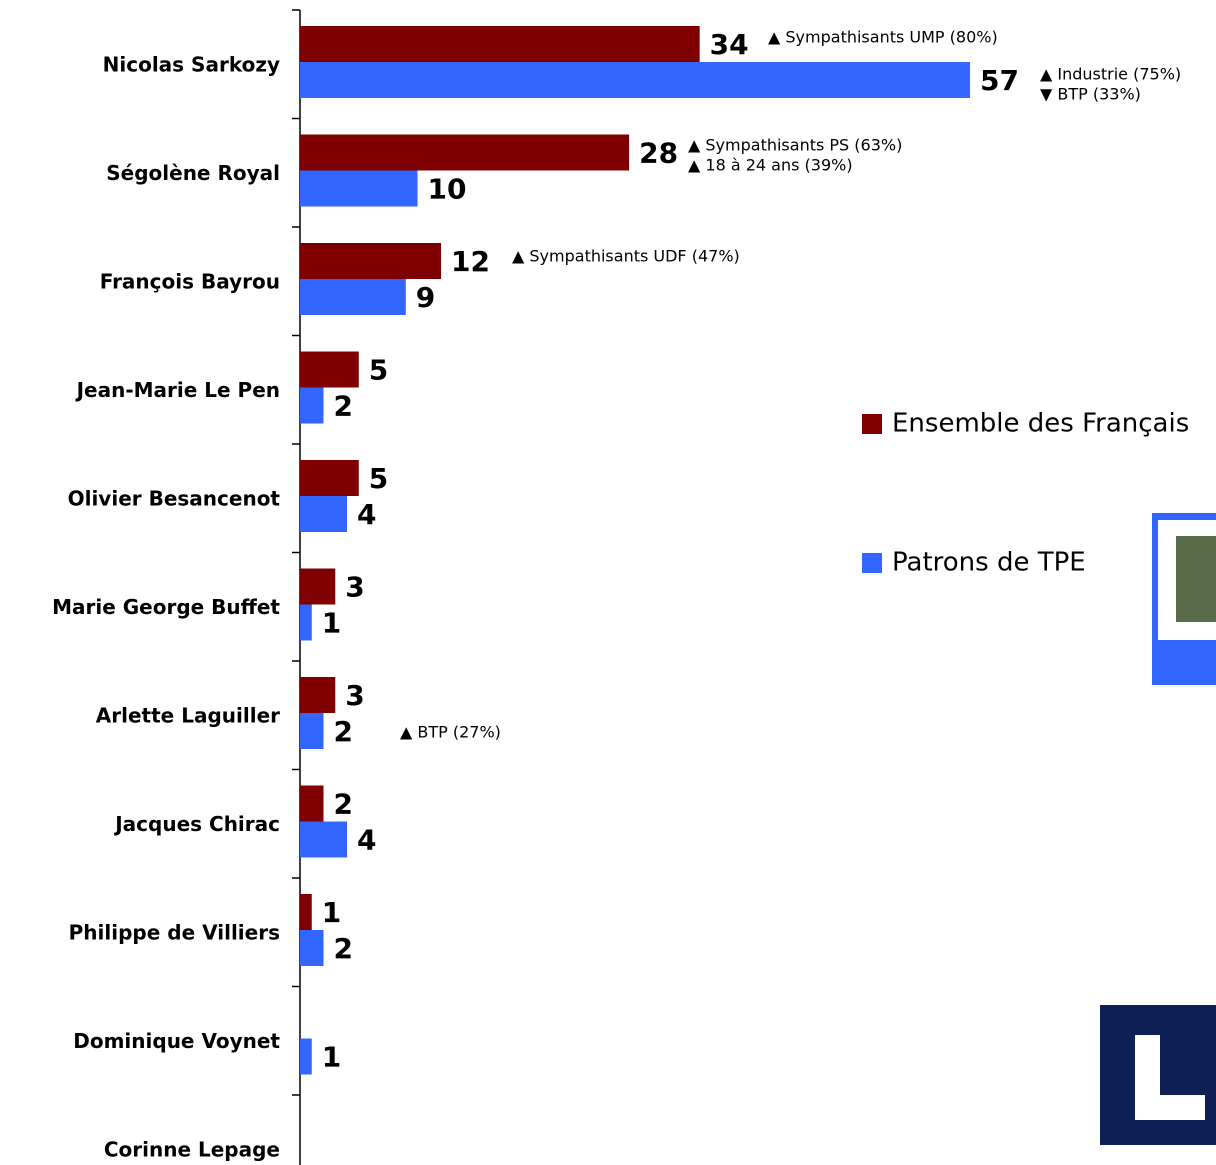 The image size is (1216, 1165). Describe the element at coordinates (192, 1150) in the screenshot. I see `category-label: Corinne Lepage` at that location.